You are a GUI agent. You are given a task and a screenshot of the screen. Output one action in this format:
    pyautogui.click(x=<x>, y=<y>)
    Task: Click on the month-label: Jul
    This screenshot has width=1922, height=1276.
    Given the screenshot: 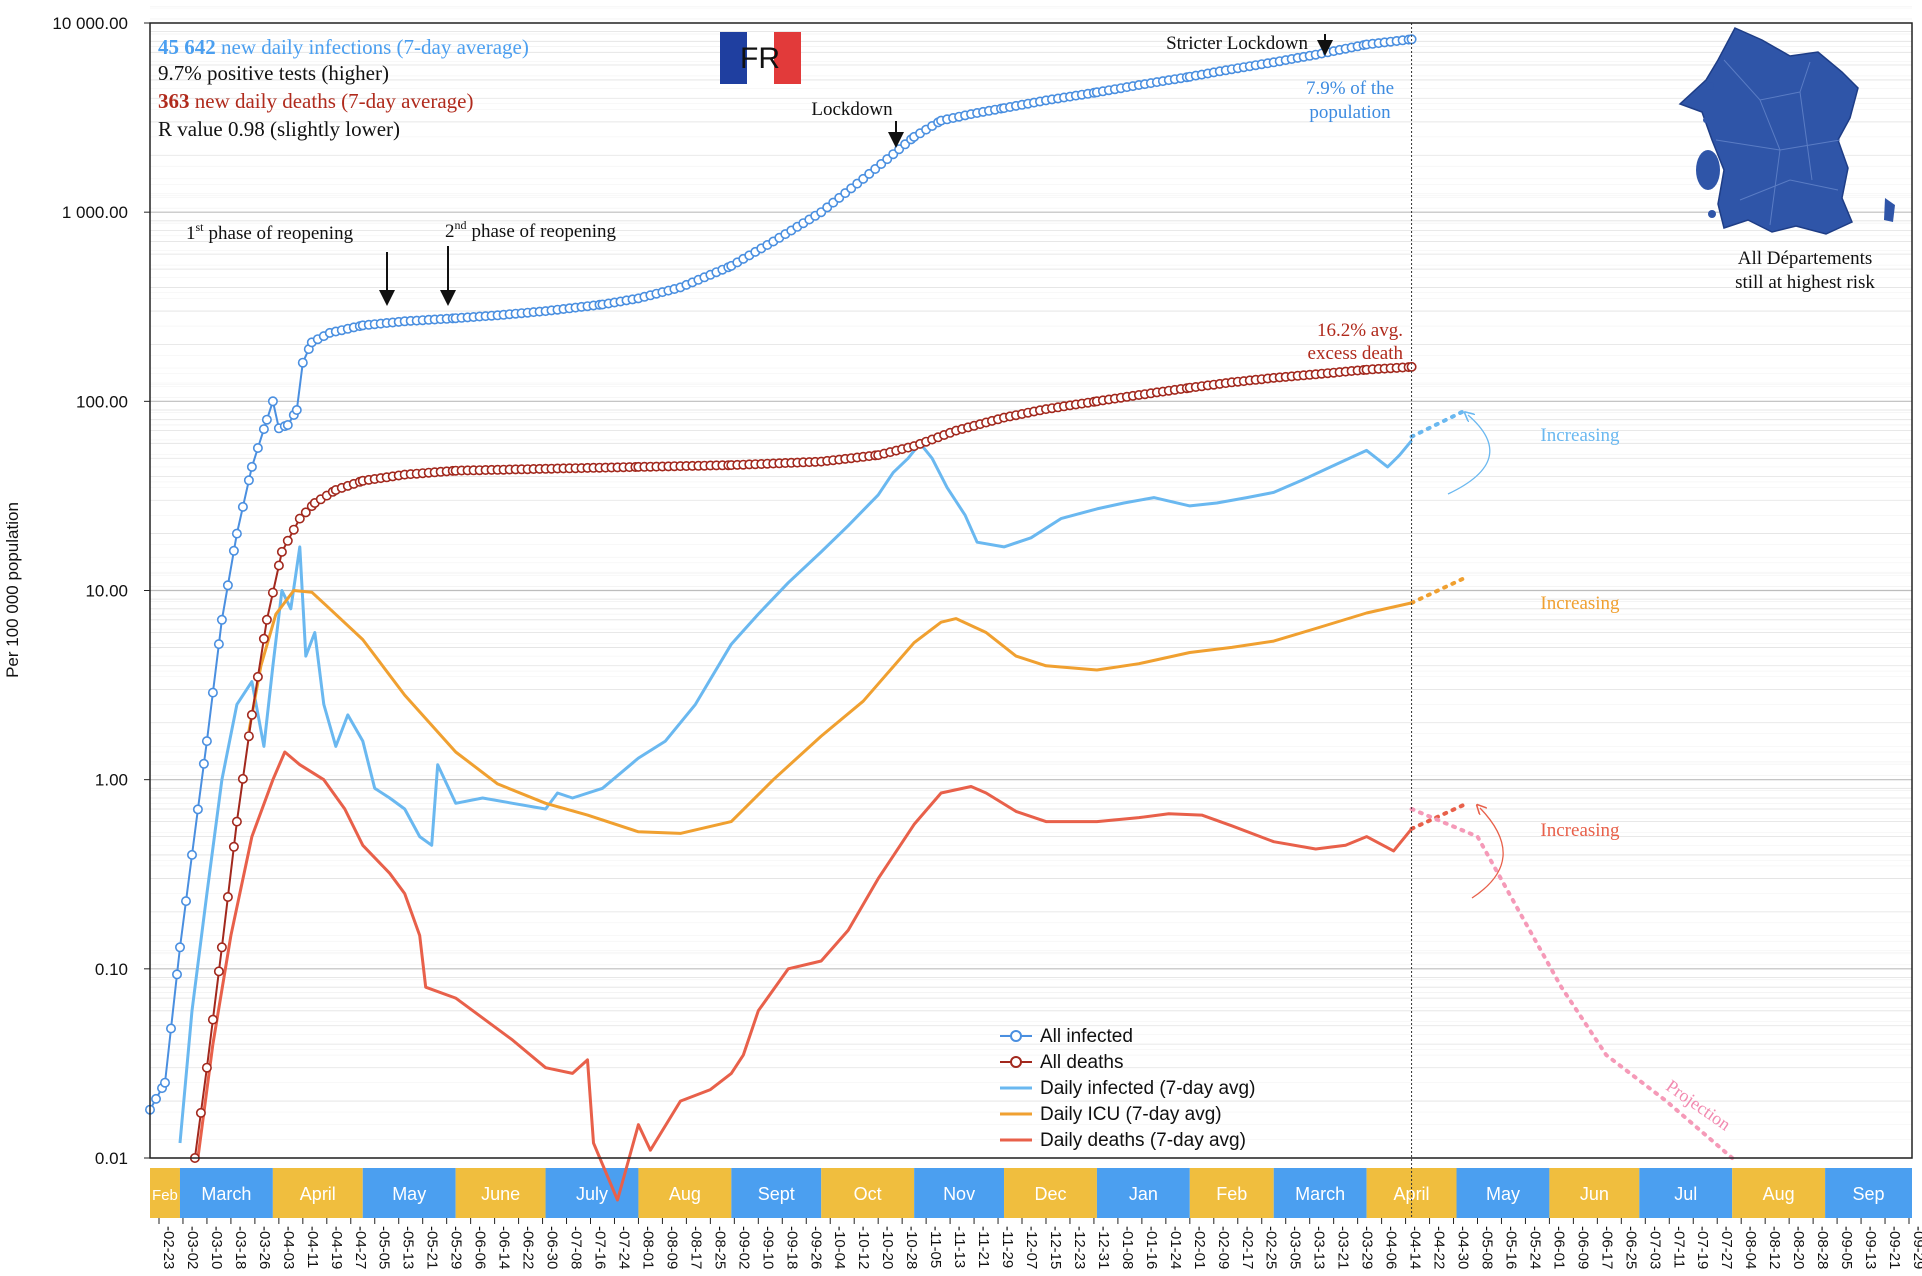 What is the action you would take?
    pyautogui.click(x=1685, y=1194)
    